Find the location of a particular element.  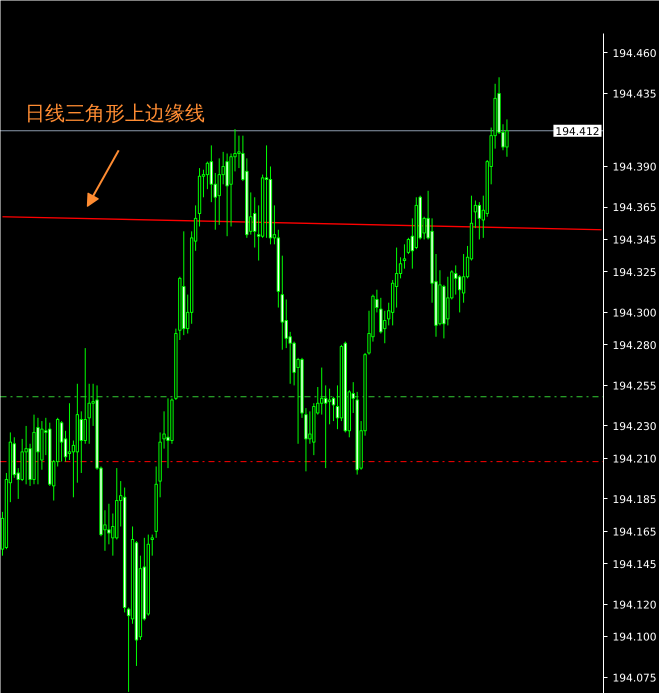

y-tick-label: 194.345 is located at coordinates (634, 239).